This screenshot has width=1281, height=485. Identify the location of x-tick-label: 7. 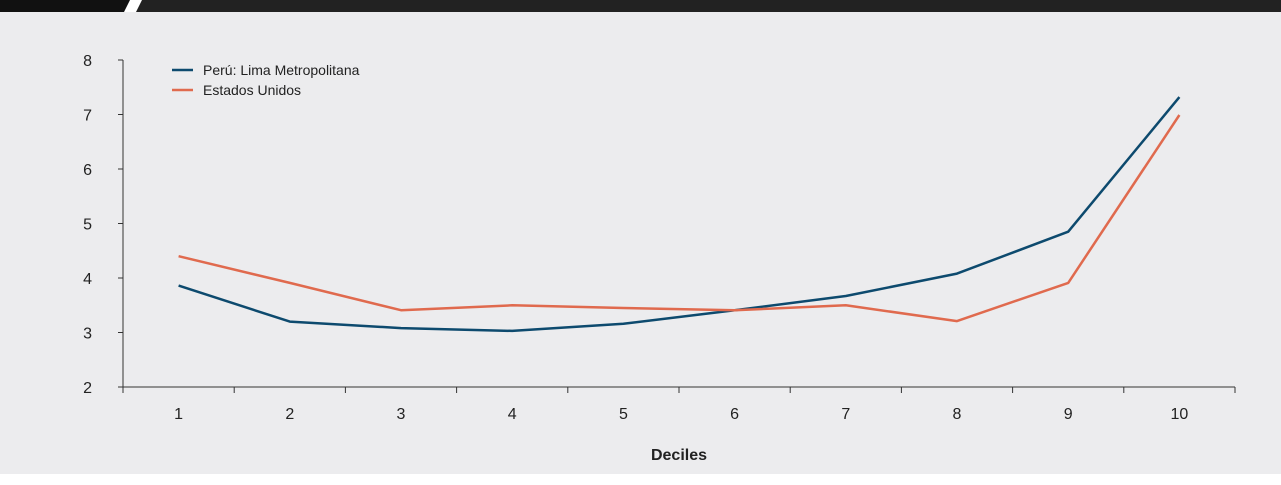
(845, 414).